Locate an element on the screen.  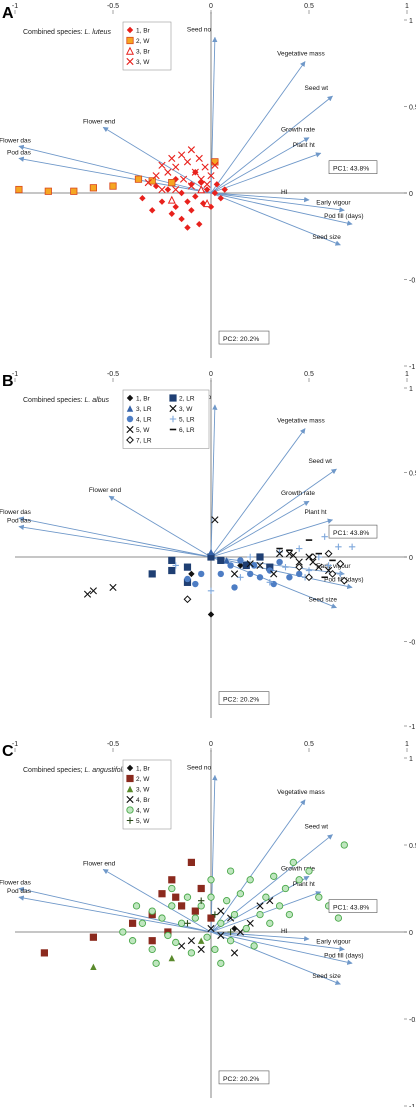
series-5-w is located at coordinates (281, 564).